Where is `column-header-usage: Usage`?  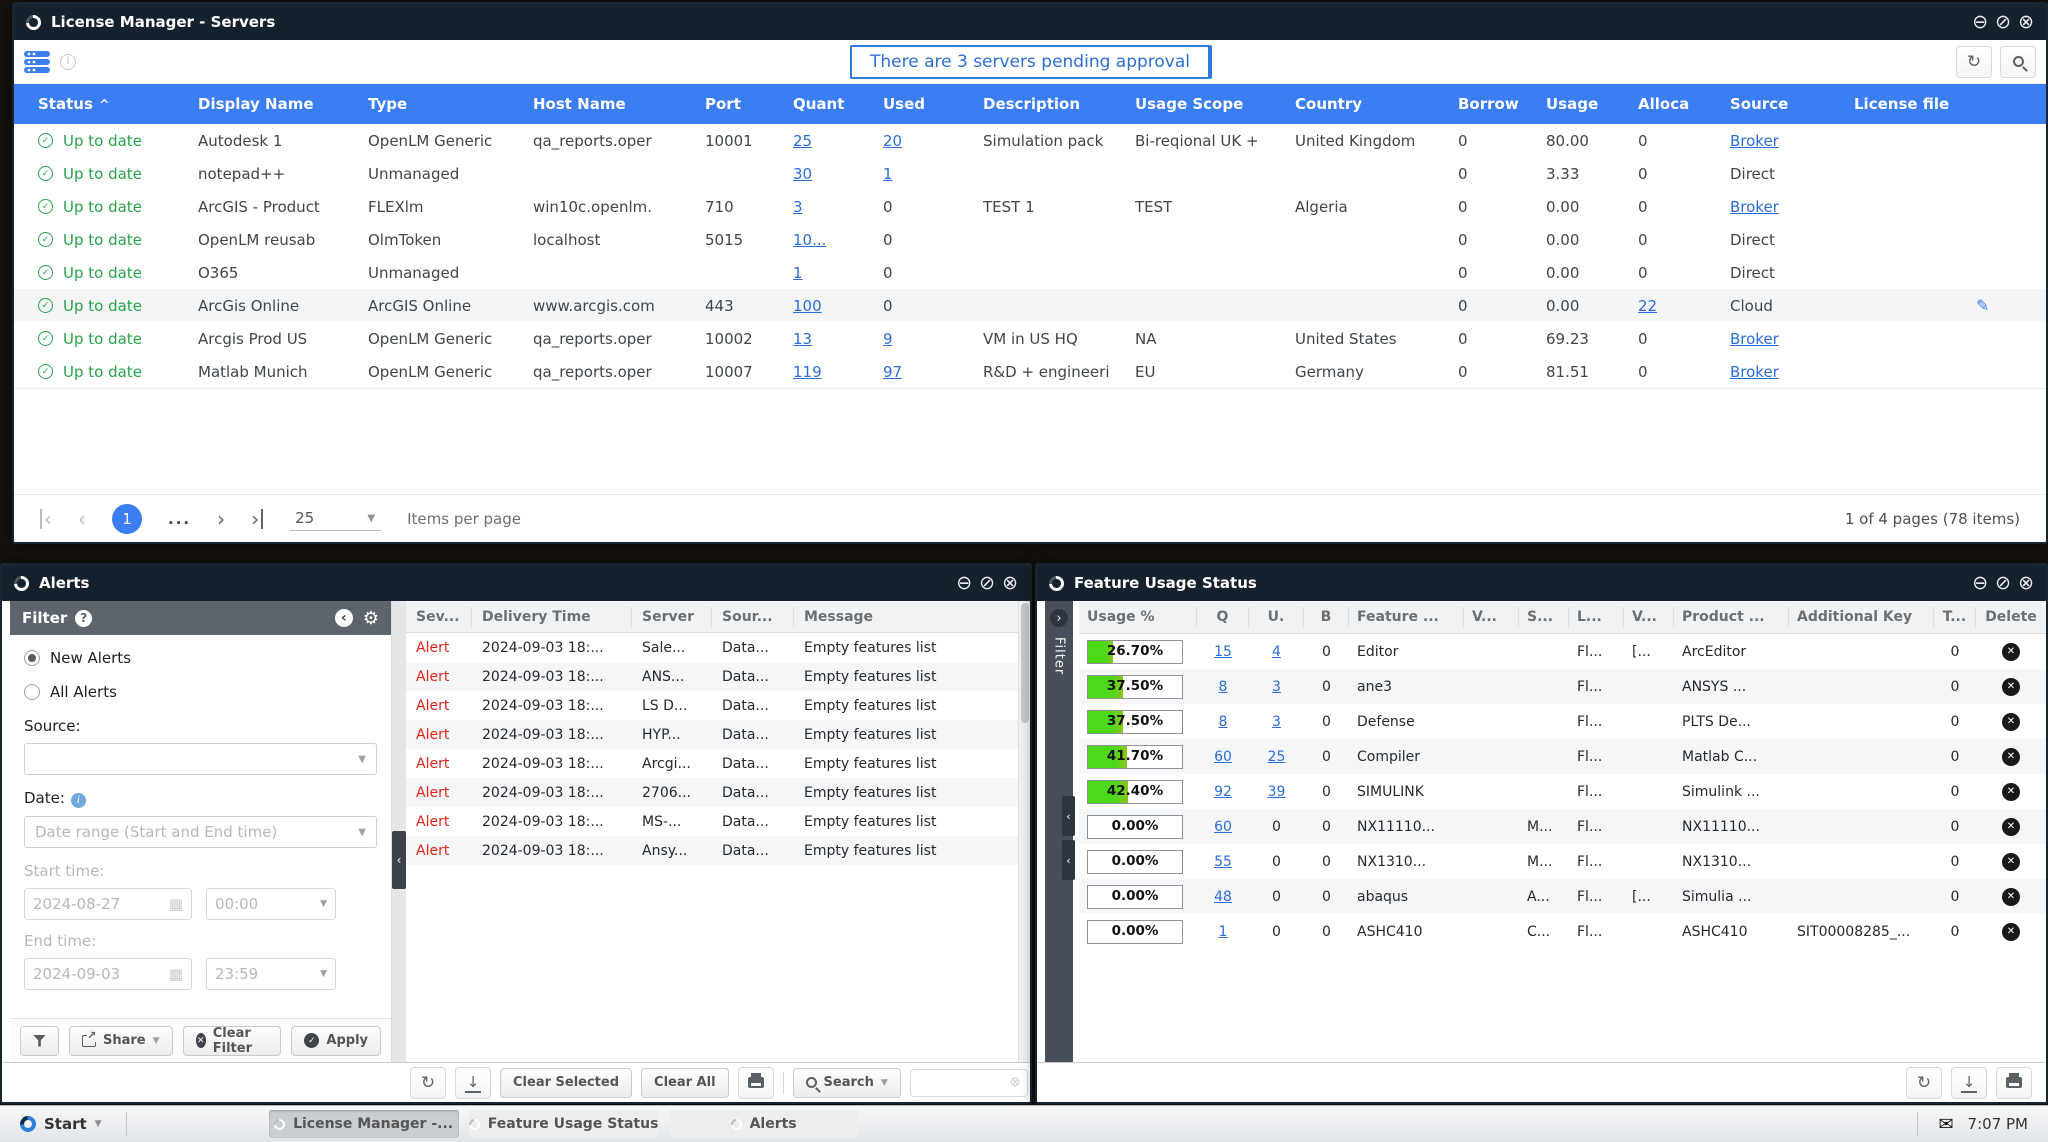 column-header-usage: Usage is located at coordinates (1584, 104).